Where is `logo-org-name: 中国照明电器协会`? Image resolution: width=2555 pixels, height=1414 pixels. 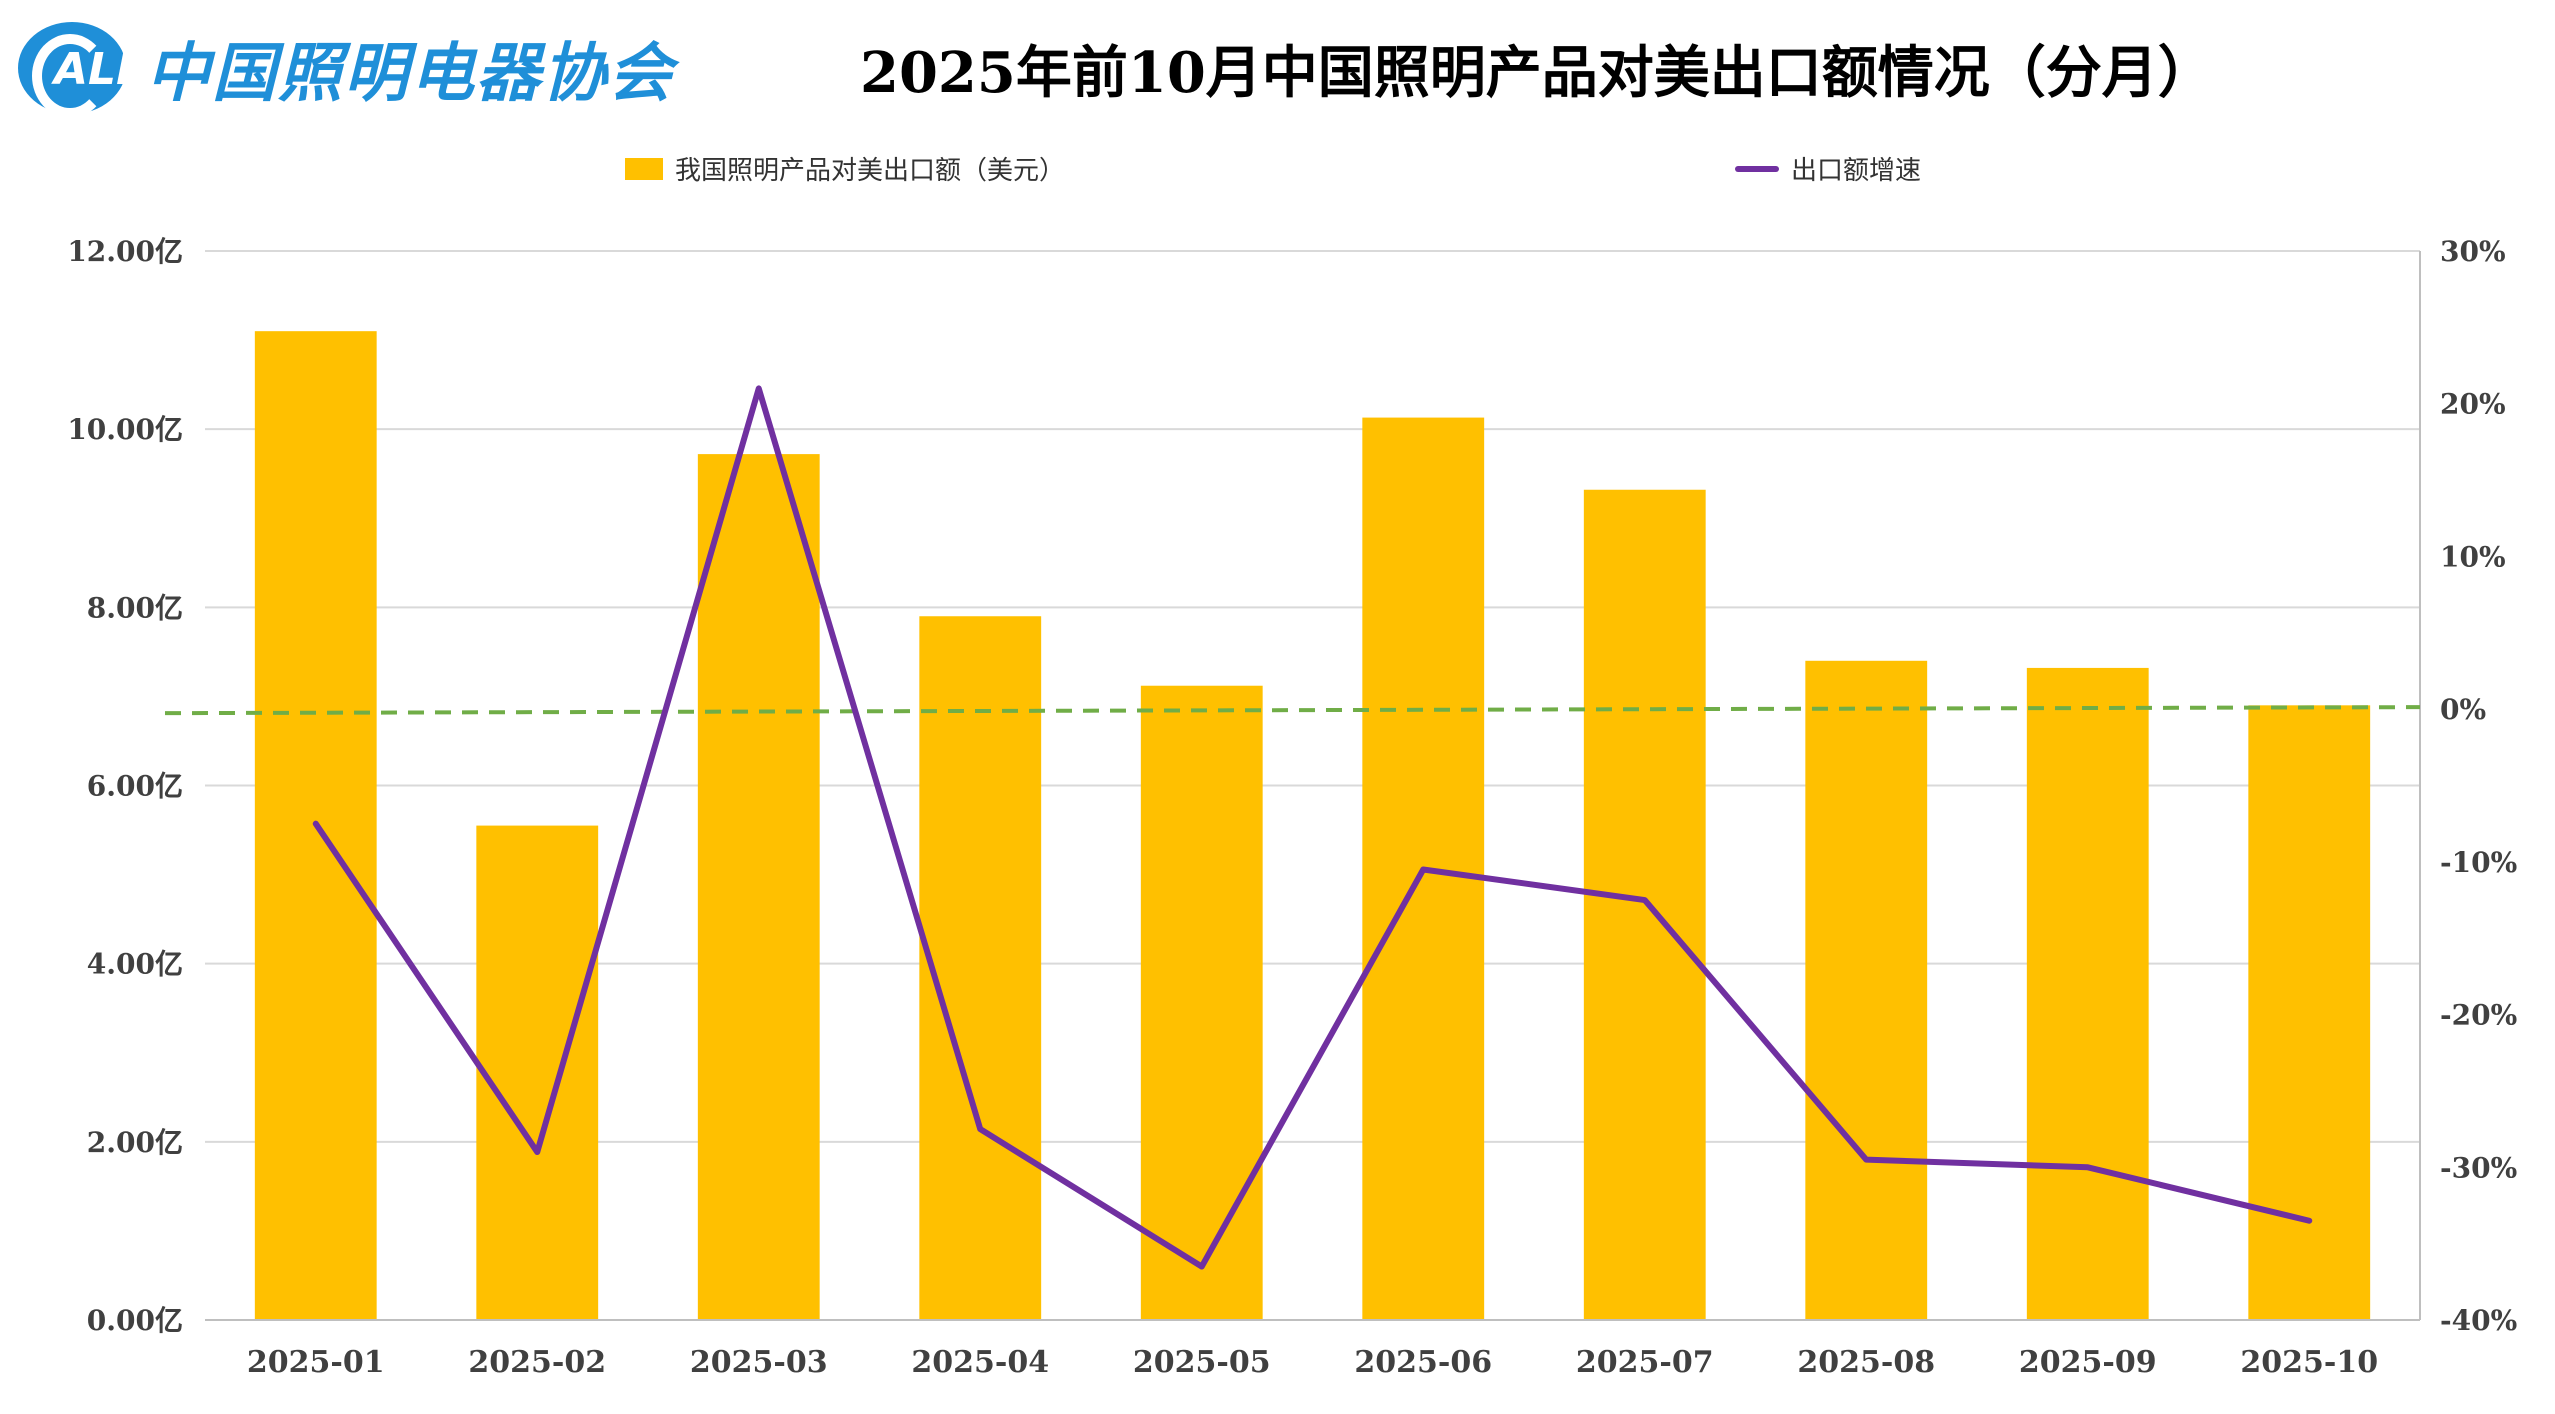
logo-org-name: 中国照明电器协会 is located at coordinates (410, 73).